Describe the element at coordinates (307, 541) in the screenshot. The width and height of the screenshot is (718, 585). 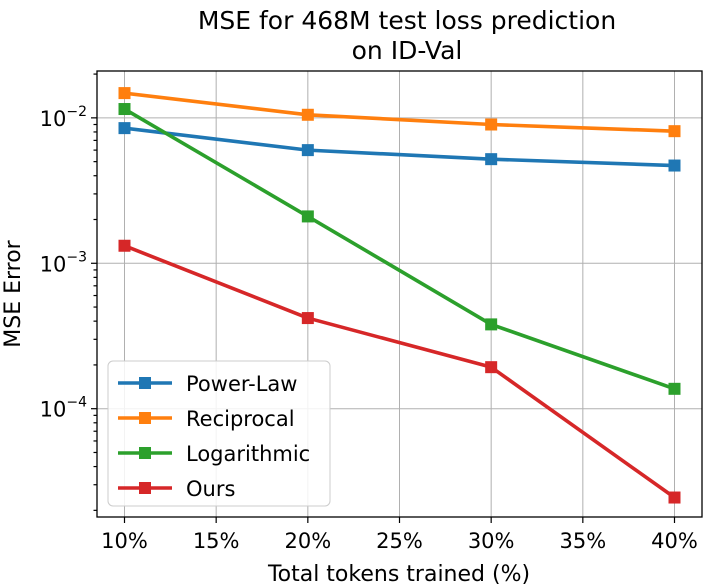
I see `x-tick-label: 20%` at that location.